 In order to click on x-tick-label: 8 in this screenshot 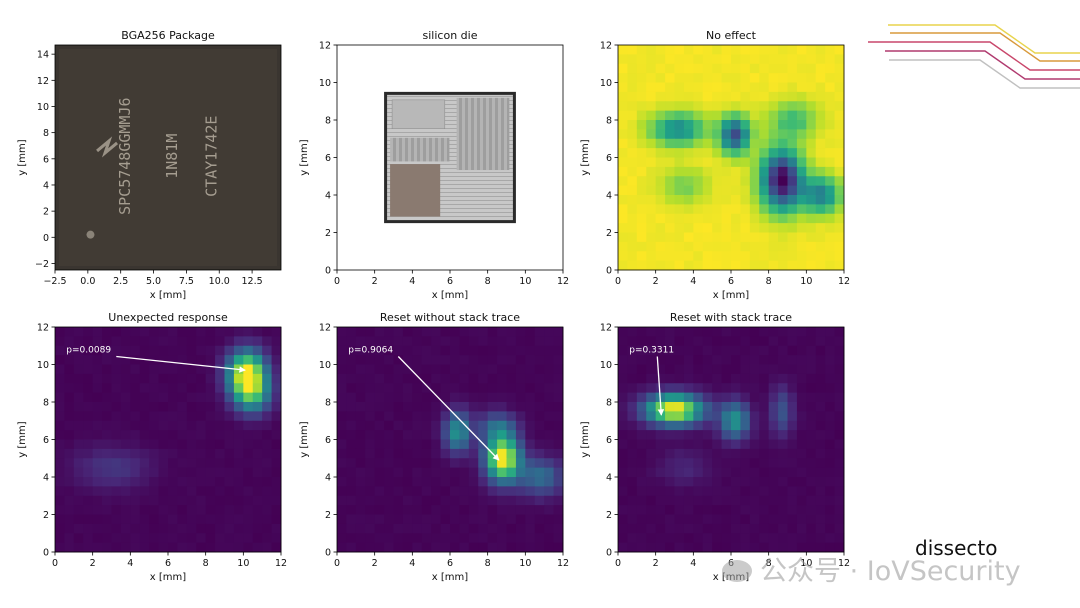, I will do `click(206, 563)`.